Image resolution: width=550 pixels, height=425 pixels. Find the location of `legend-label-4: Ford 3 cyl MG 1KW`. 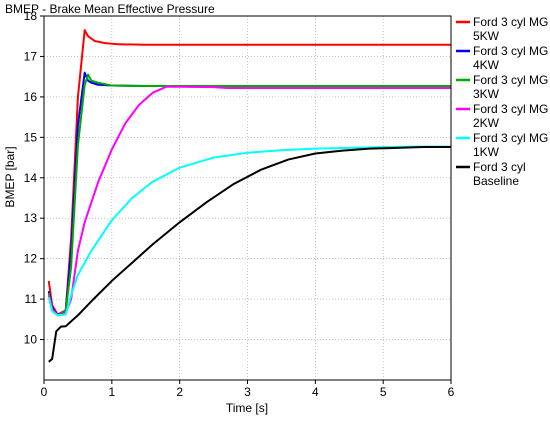

legend-label-4: Ford 3 cyl MG 1KW is located at coordinates (510, 145).